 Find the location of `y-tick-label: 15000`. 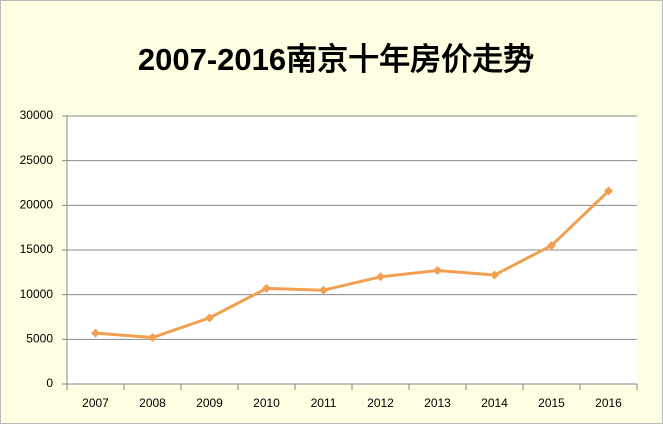

y-tick-label: 15000 is located at coordinates (37, 249).